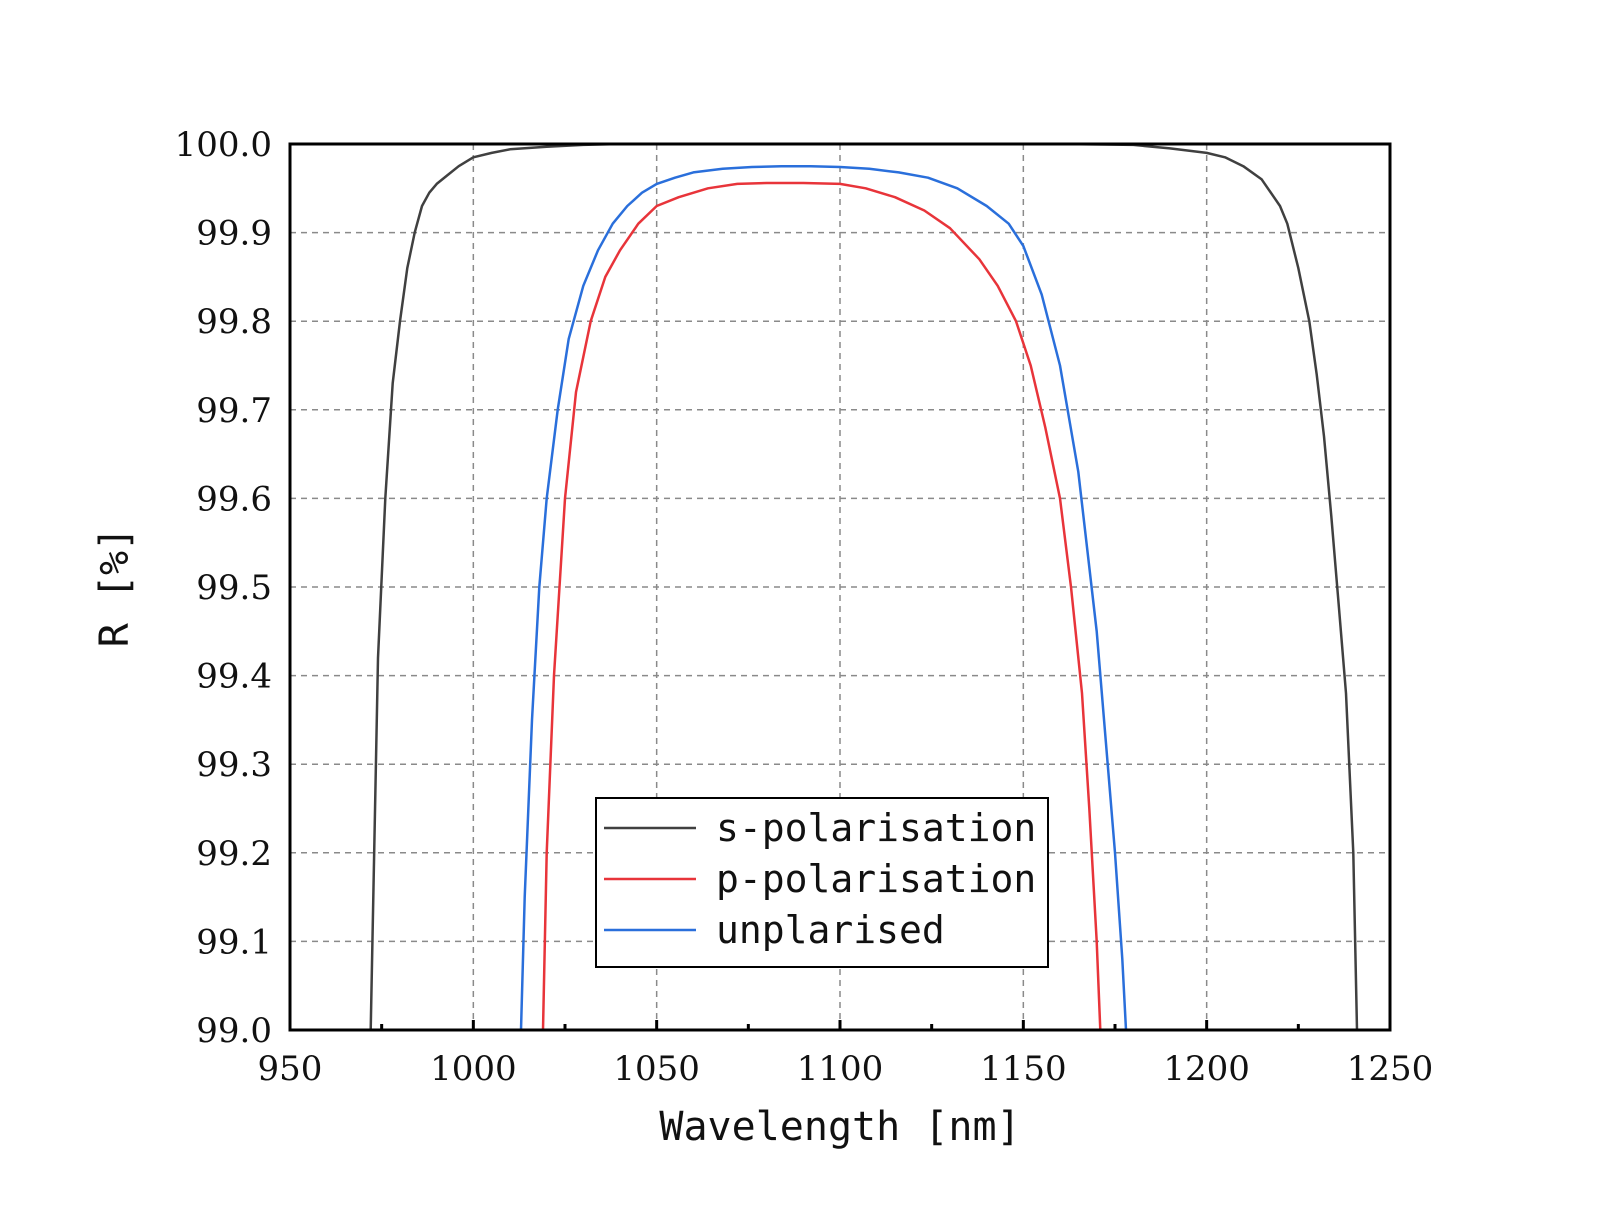 Image resolution: width=1608 pixels, height=1231 pixels. What do you see at coordinates (234, 234) in the screenshot?
I see `y-tick-label: 99.9` at bounding box center [234, 234].